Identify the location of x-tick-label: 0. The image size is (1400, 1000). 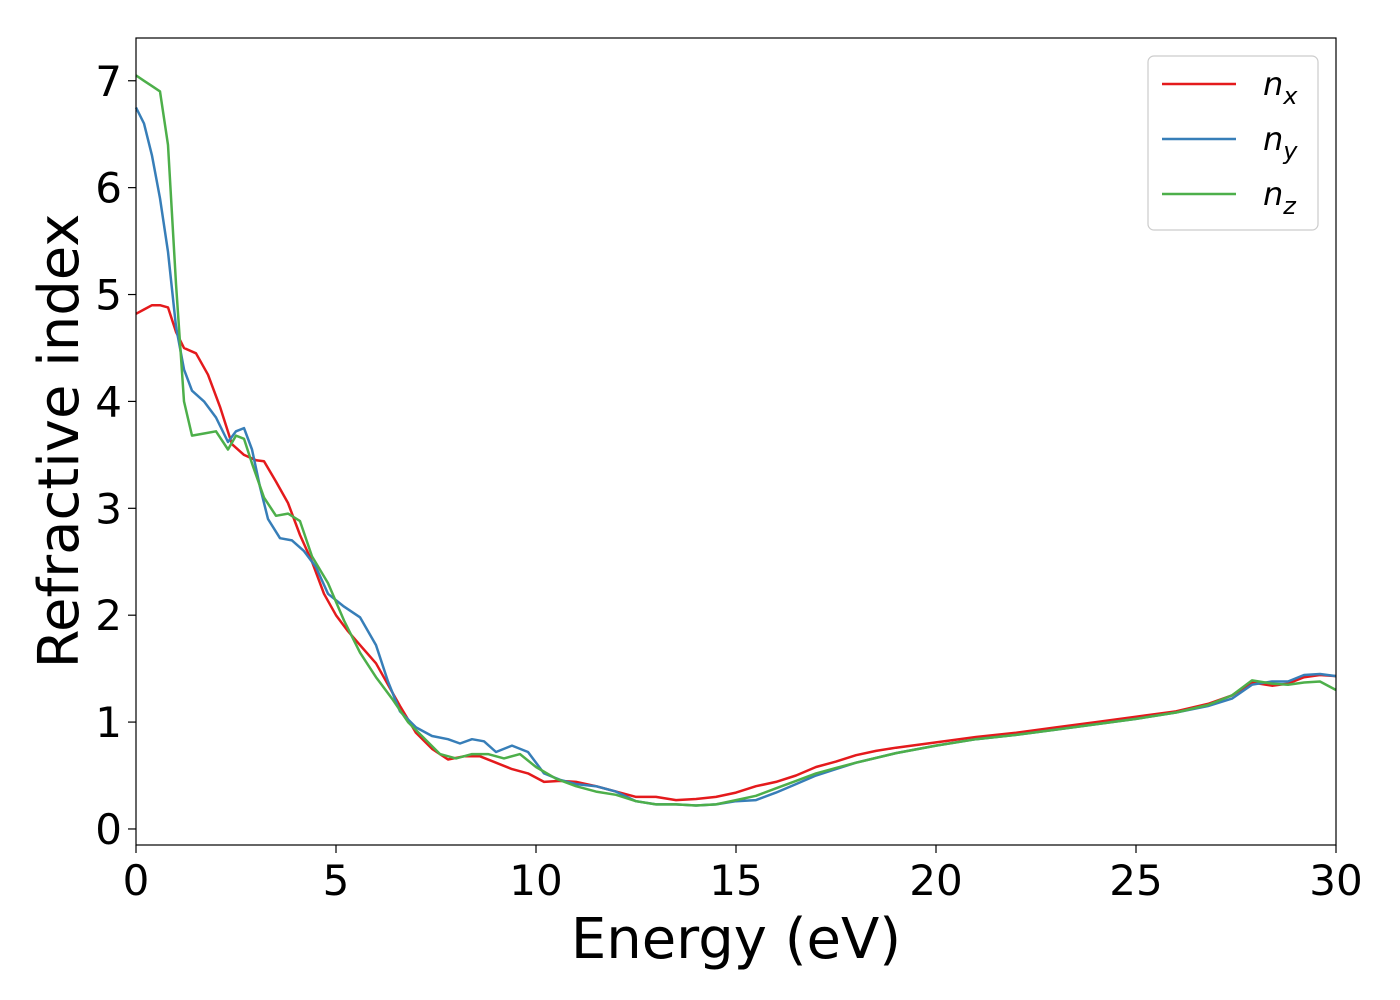
(136, 880).